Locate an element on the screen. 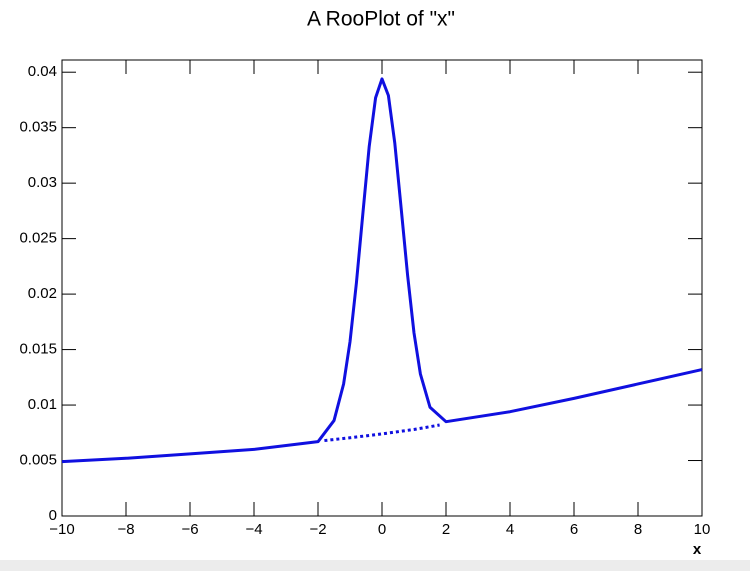 This screenshot has height=576, width=750. x-tick-label: 0 is located at coordinates (382, 529).